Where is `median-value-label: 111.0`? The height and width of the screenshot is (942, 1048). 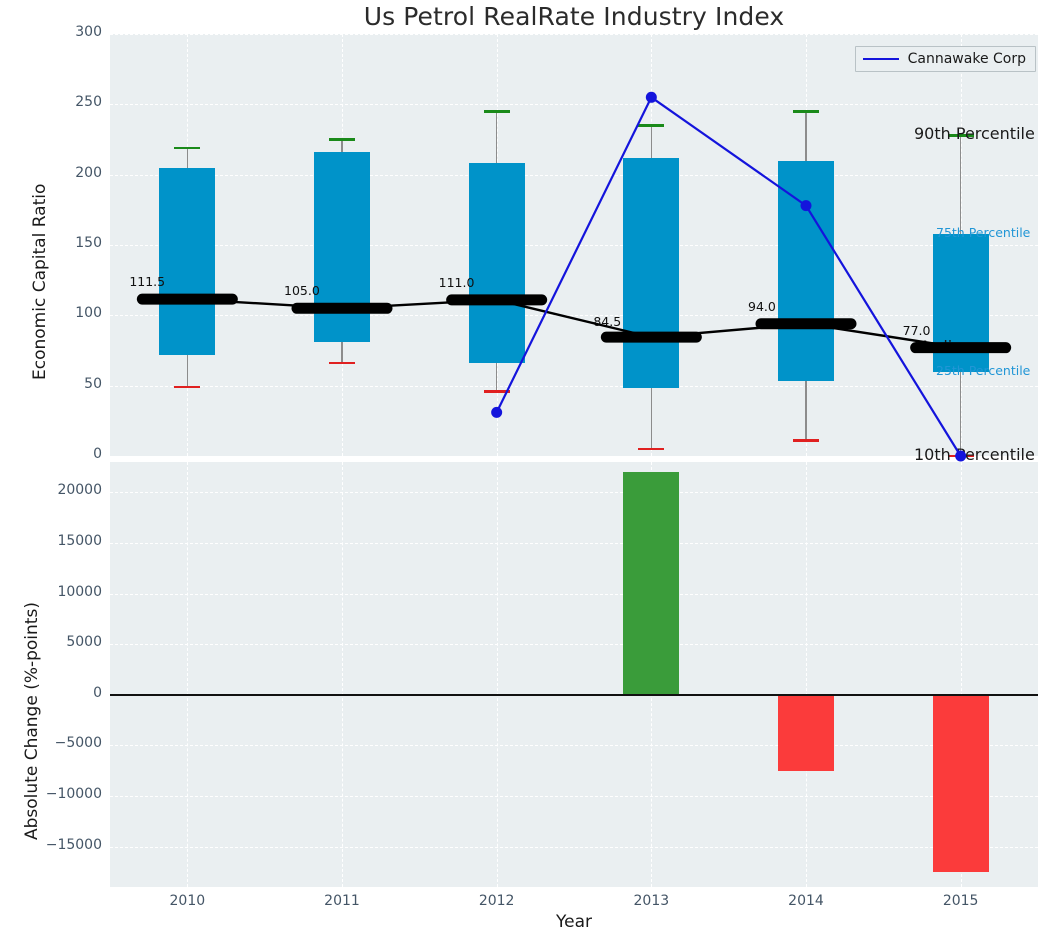 median-value-label: 111.0 is located at coordinates (456, 282).